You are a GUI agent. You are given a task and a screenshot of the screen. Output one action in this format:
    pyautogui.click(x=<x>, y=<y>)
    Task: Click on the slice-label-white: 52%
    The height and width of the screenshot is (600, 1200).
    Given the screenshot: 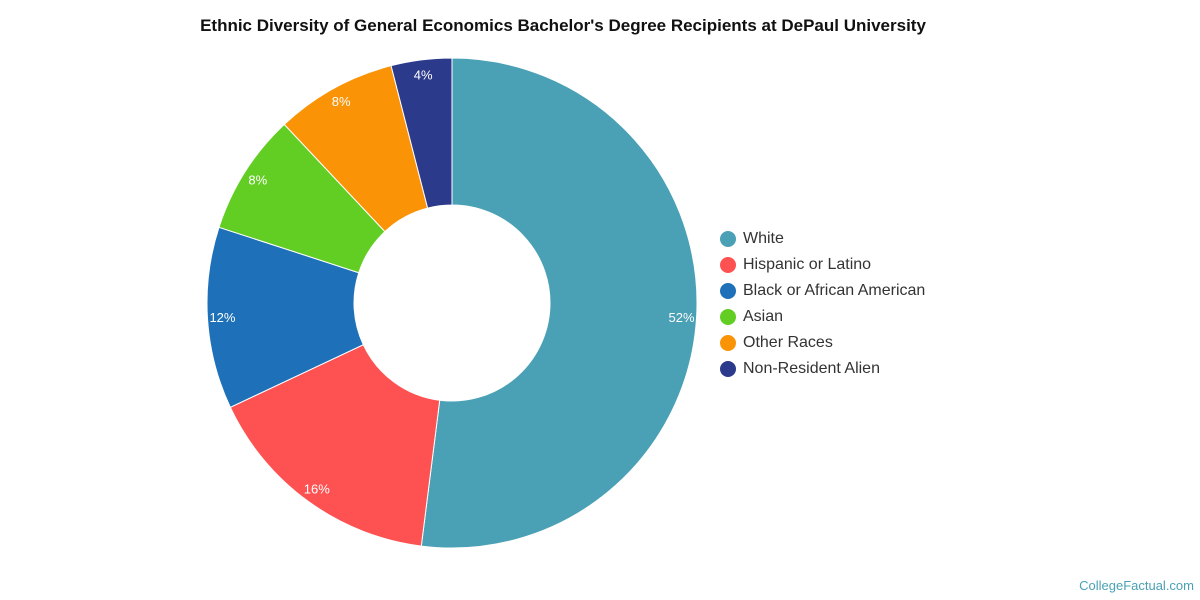 What is the action you would take?
    pyautogui.click(x=682, y=317)
    